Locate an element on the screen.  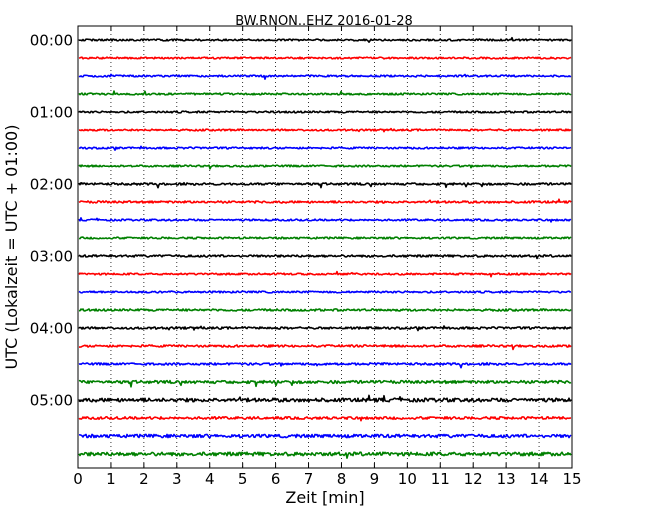
x-tick-label: 6 is located at coordinates (276, 479).